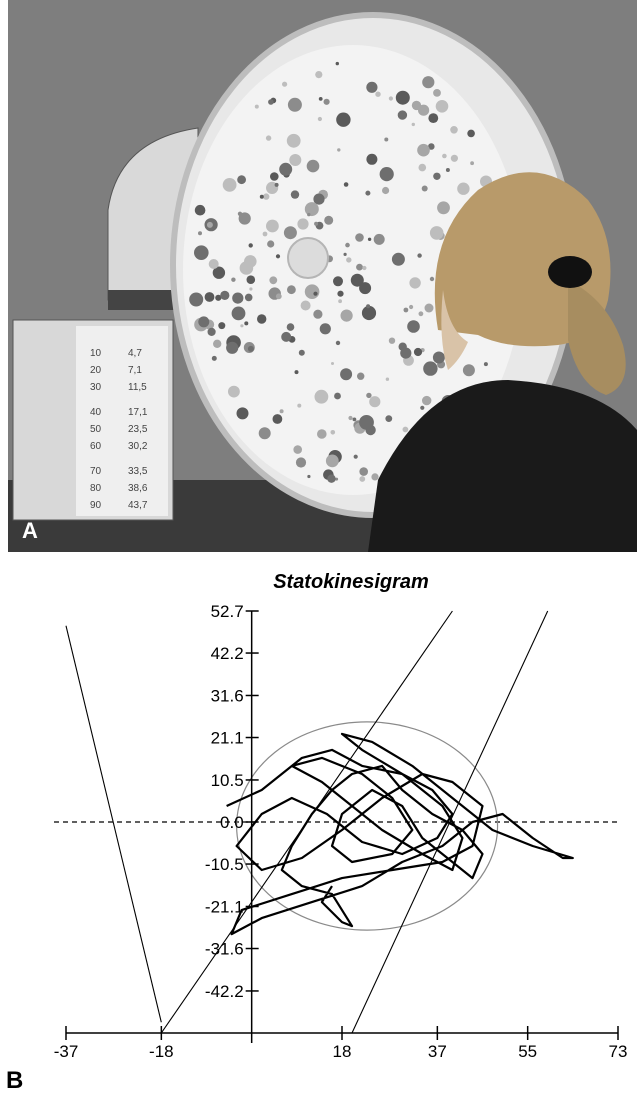 This screenshot has width=637, height=1093. What do you see at coordinates (96, 353) in the screenshot?
I see `scale-card-angle: 10` at bounding box center [96, 353].